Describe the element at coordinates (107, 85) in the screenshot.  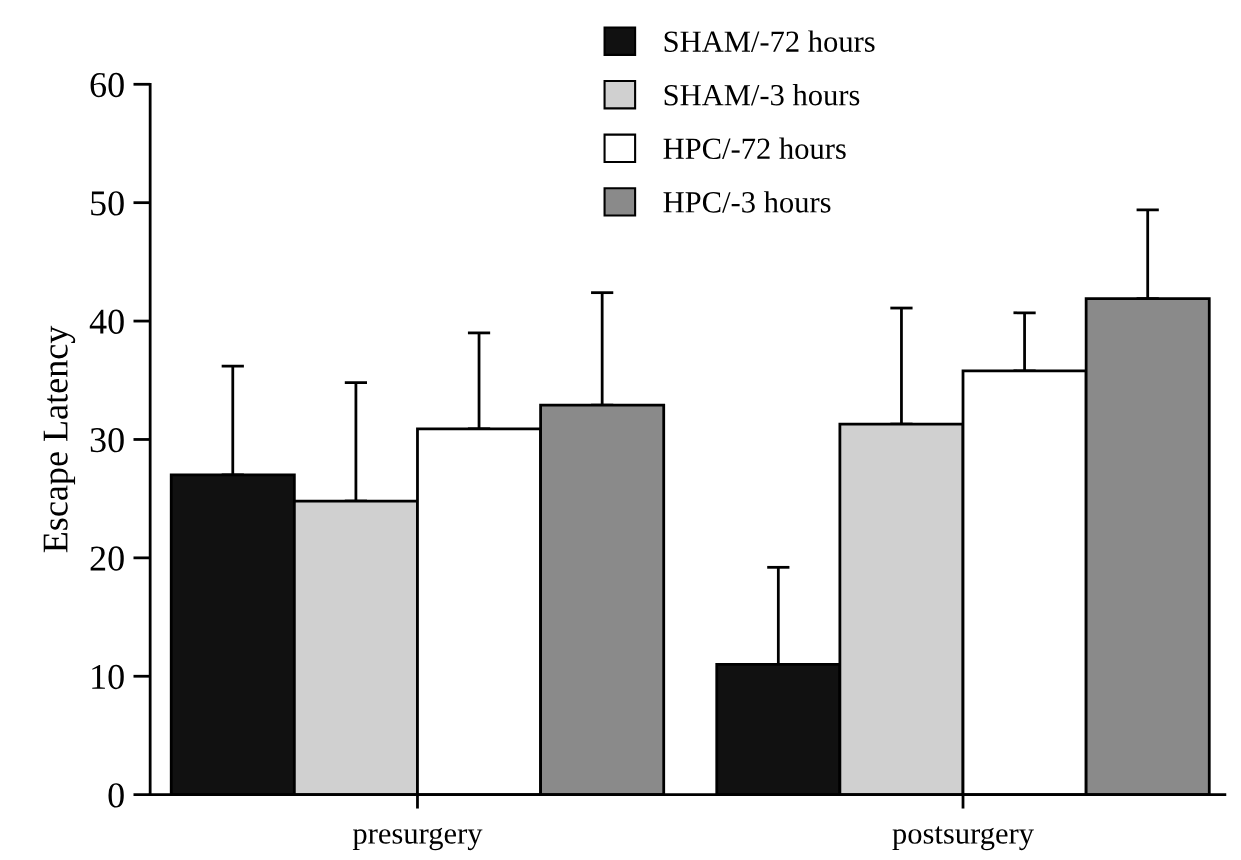
I see `y-tick-label: 60` at that location.